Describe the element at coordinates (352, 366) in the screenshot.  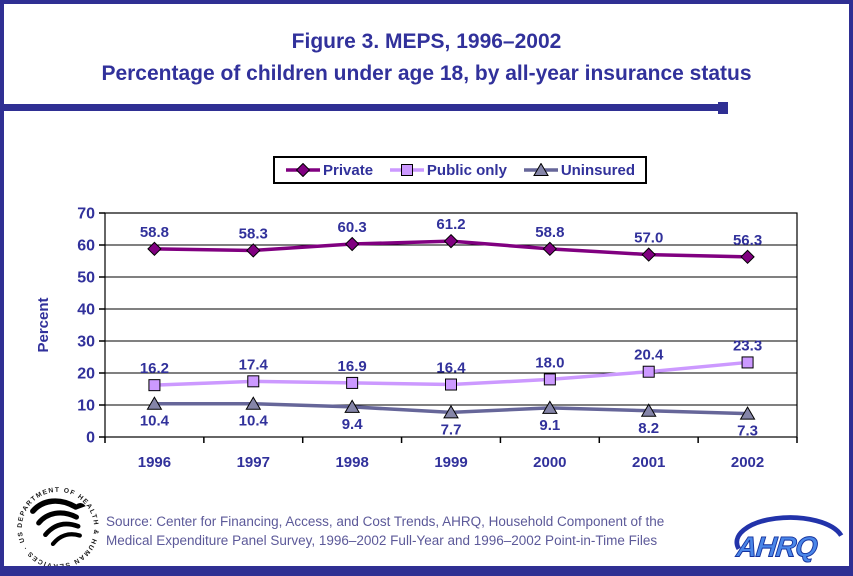
I see `svg-text: 16.9` at that location.